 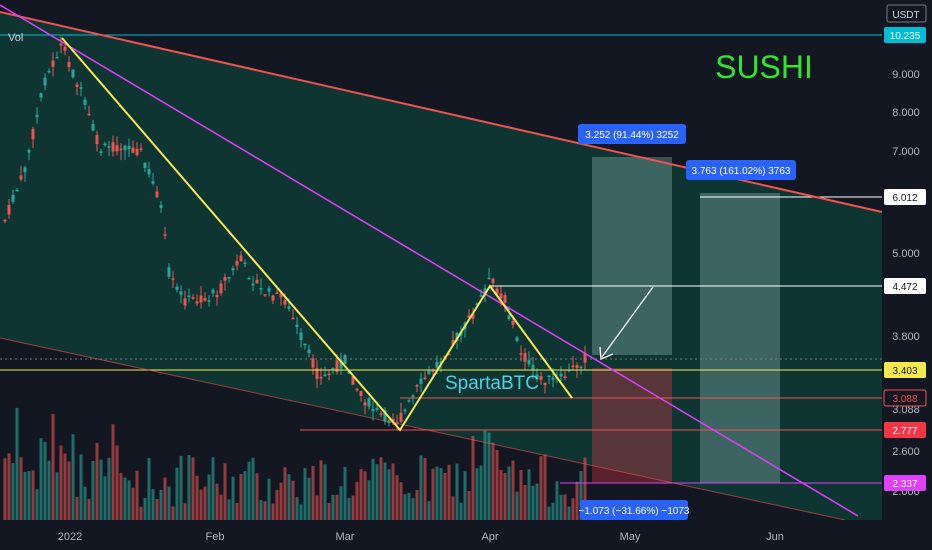 What do you see at coordinates (905, 370) in the screenshot?
I see `price-tag: 3.403` at bounding box center [905, 370].